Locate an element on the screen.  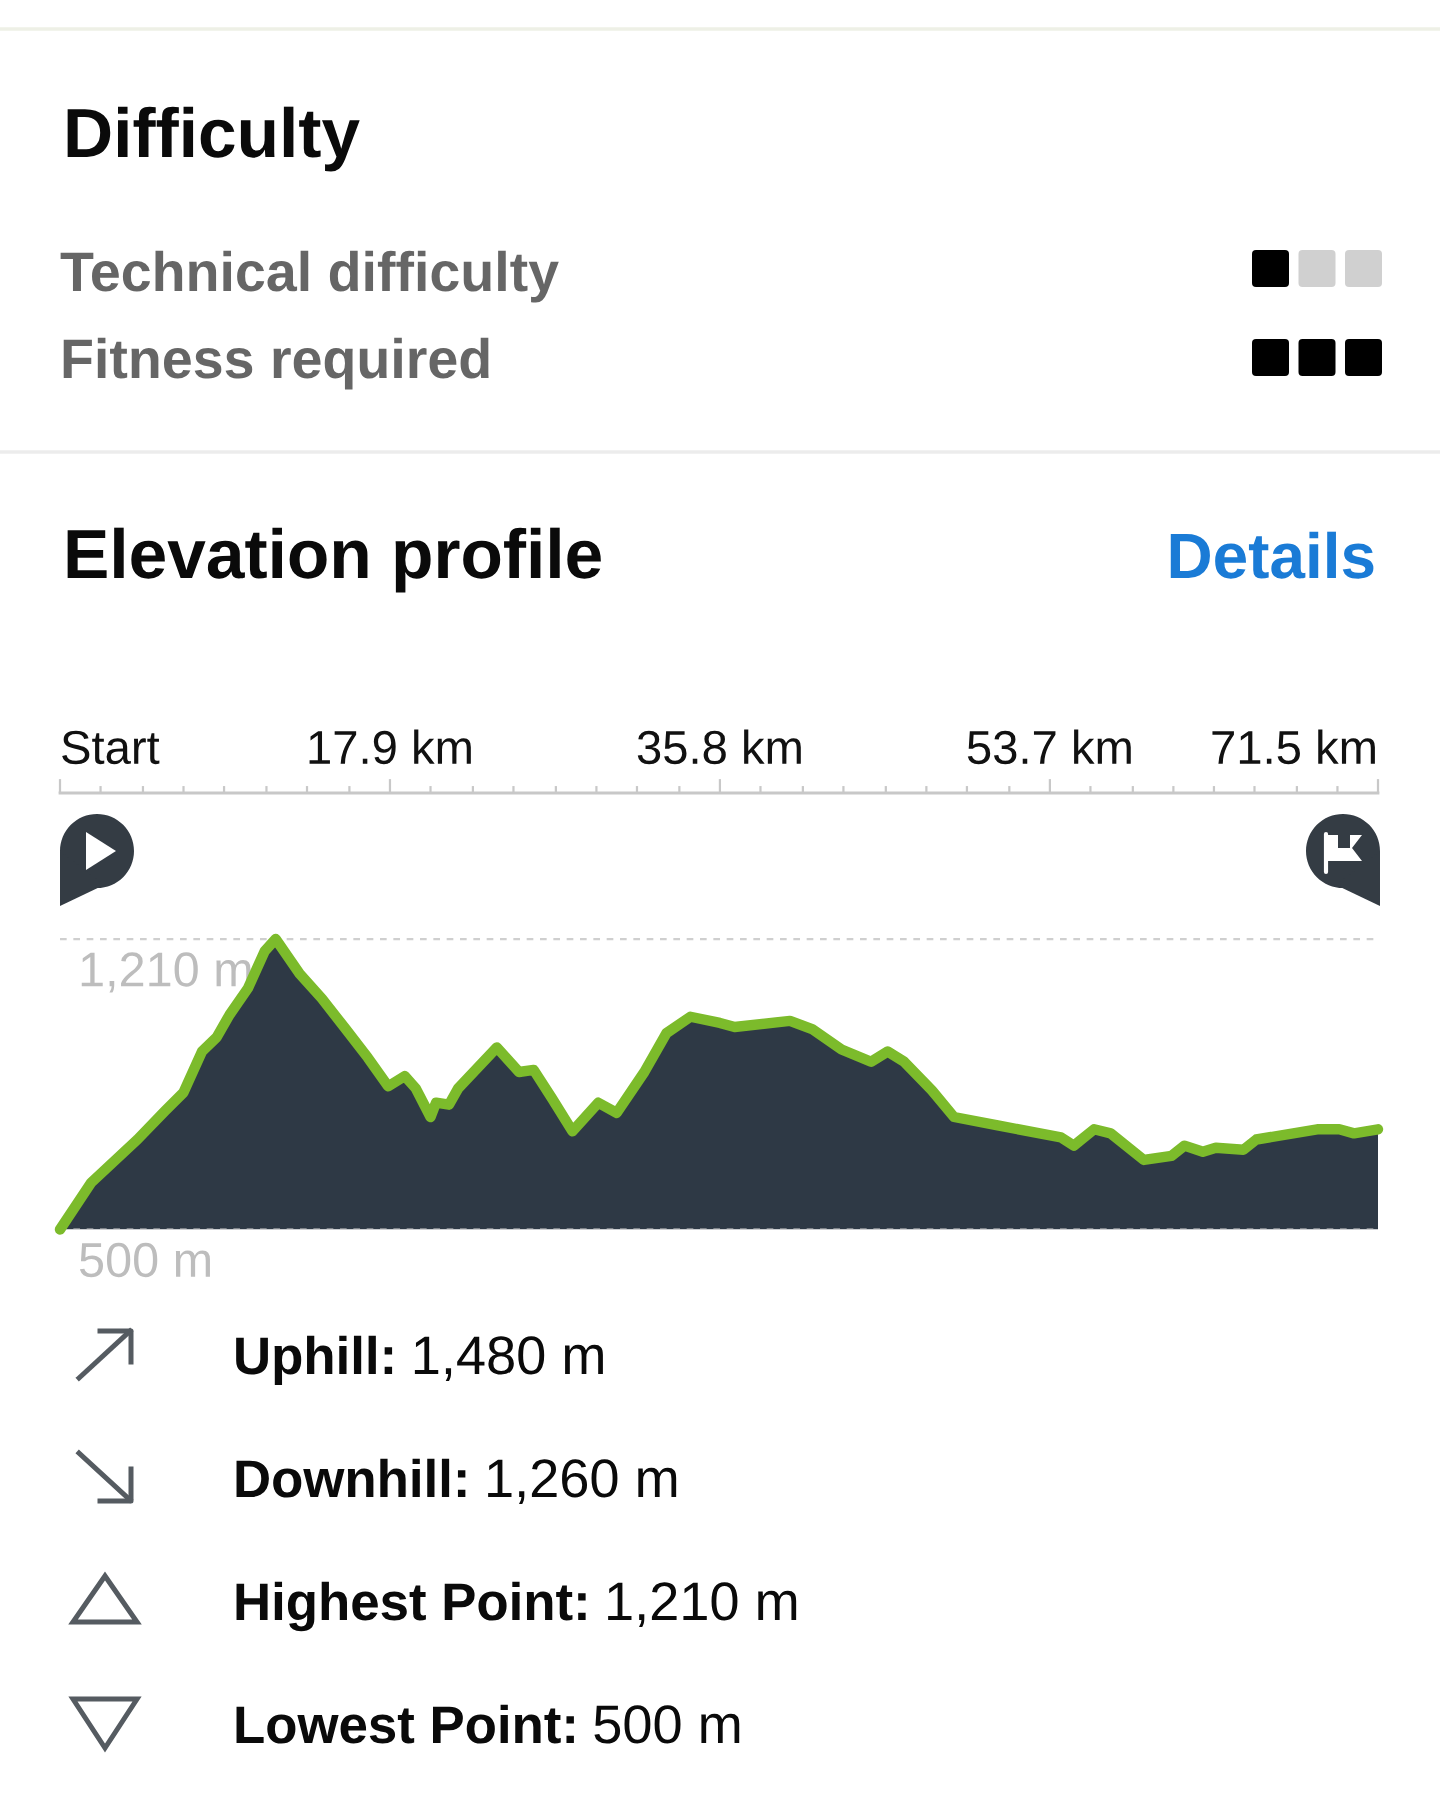
text: 500 m is located at coordinates (667, 1724).